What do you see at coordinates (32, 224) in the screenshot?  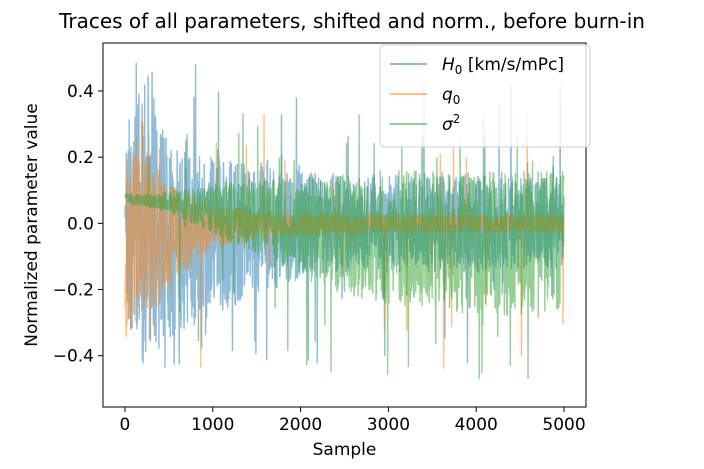 I see `y-axis-title: Normalized parameter value` at bounding box center [32, 224].